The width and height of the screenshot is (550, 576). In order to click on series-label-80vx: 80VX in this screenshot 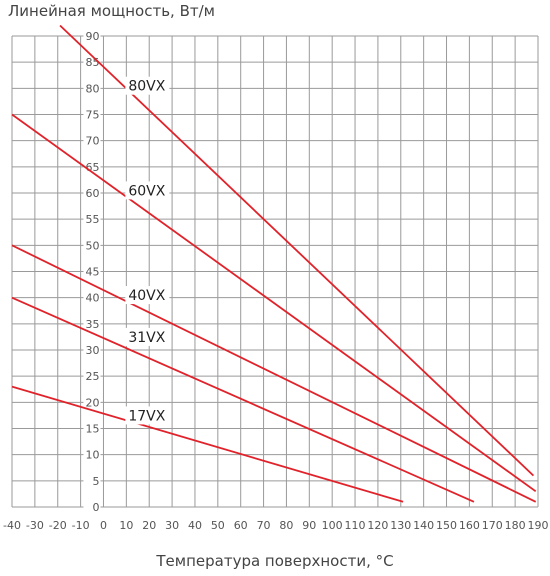, I will do `click(146, 87)`.